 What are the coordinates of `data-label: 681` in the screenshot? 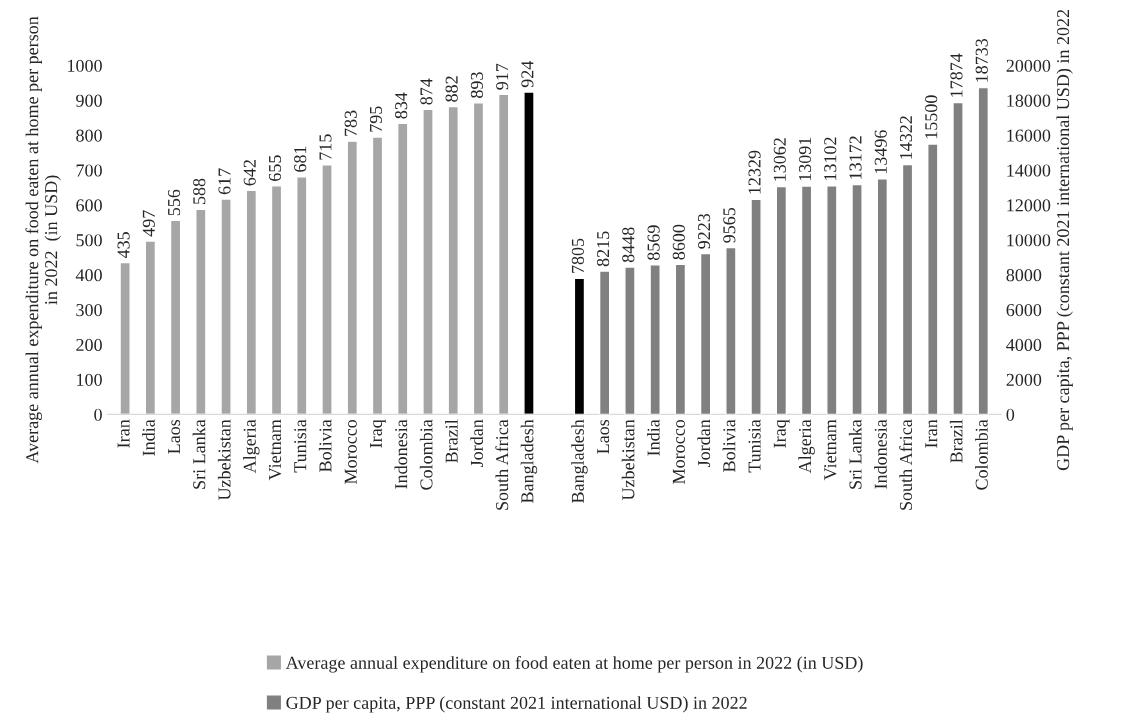 It's located at (300, 159).